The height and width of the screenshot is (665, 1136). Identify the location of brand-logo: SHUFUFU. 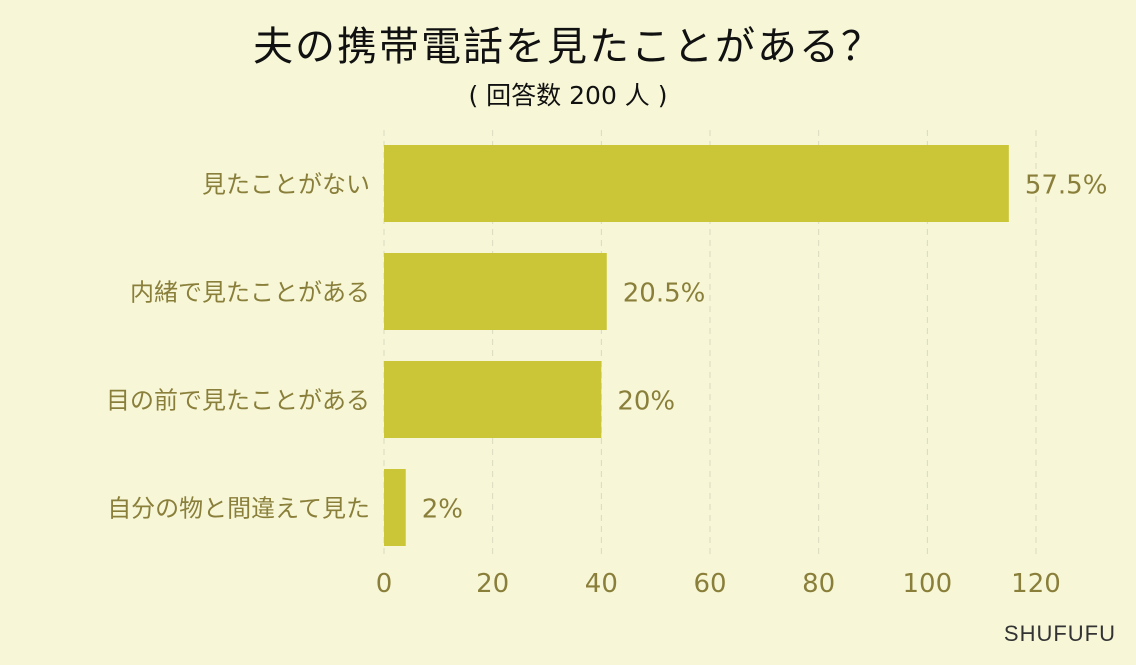
(1059, 633).